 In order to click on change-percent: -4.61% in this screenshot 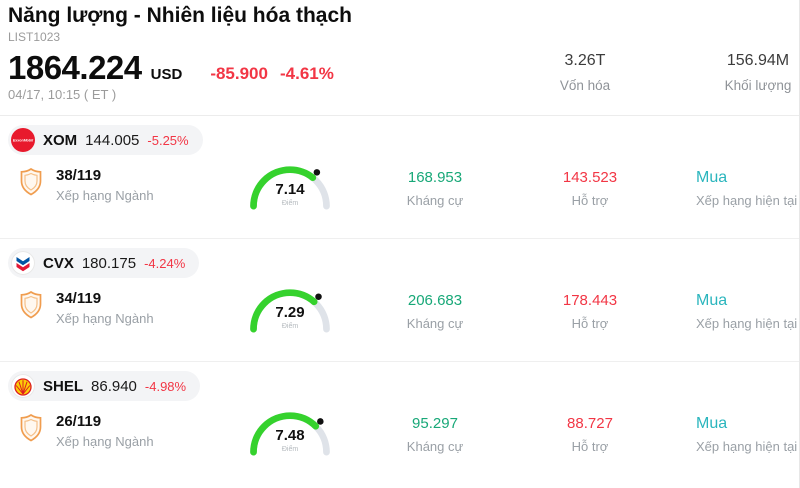, I will do `click(306, 73)`.